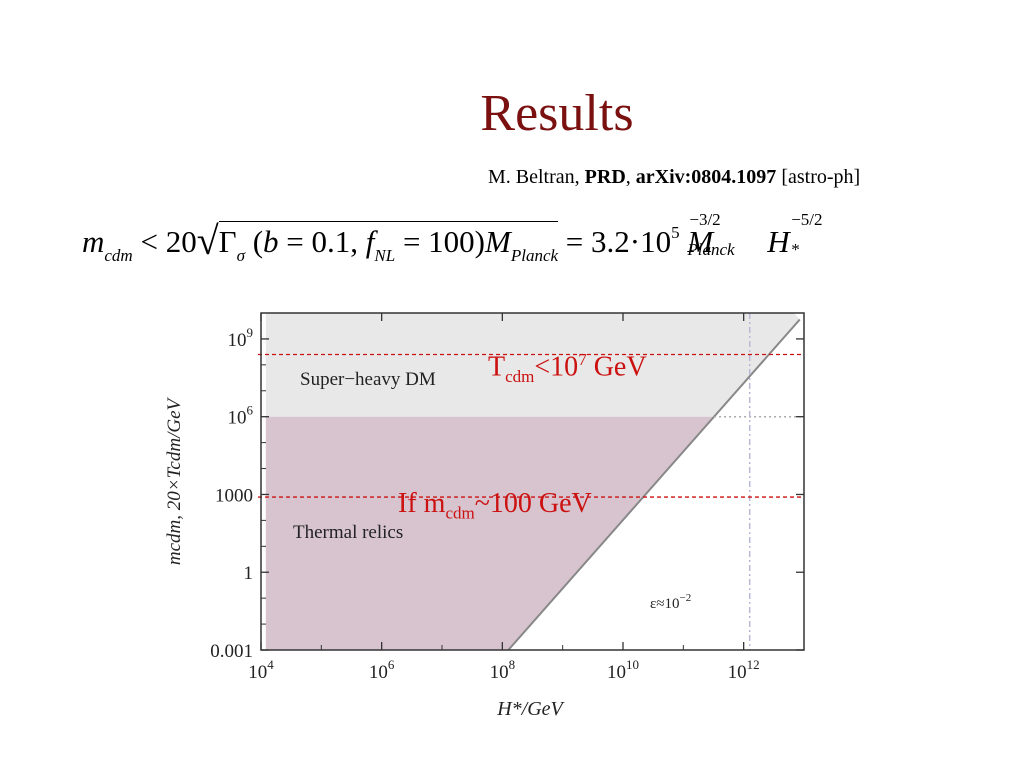  Describe the element at coordinates (616, 367) in the screenshot. I see `tcdm-suffix: GeV` at that location.